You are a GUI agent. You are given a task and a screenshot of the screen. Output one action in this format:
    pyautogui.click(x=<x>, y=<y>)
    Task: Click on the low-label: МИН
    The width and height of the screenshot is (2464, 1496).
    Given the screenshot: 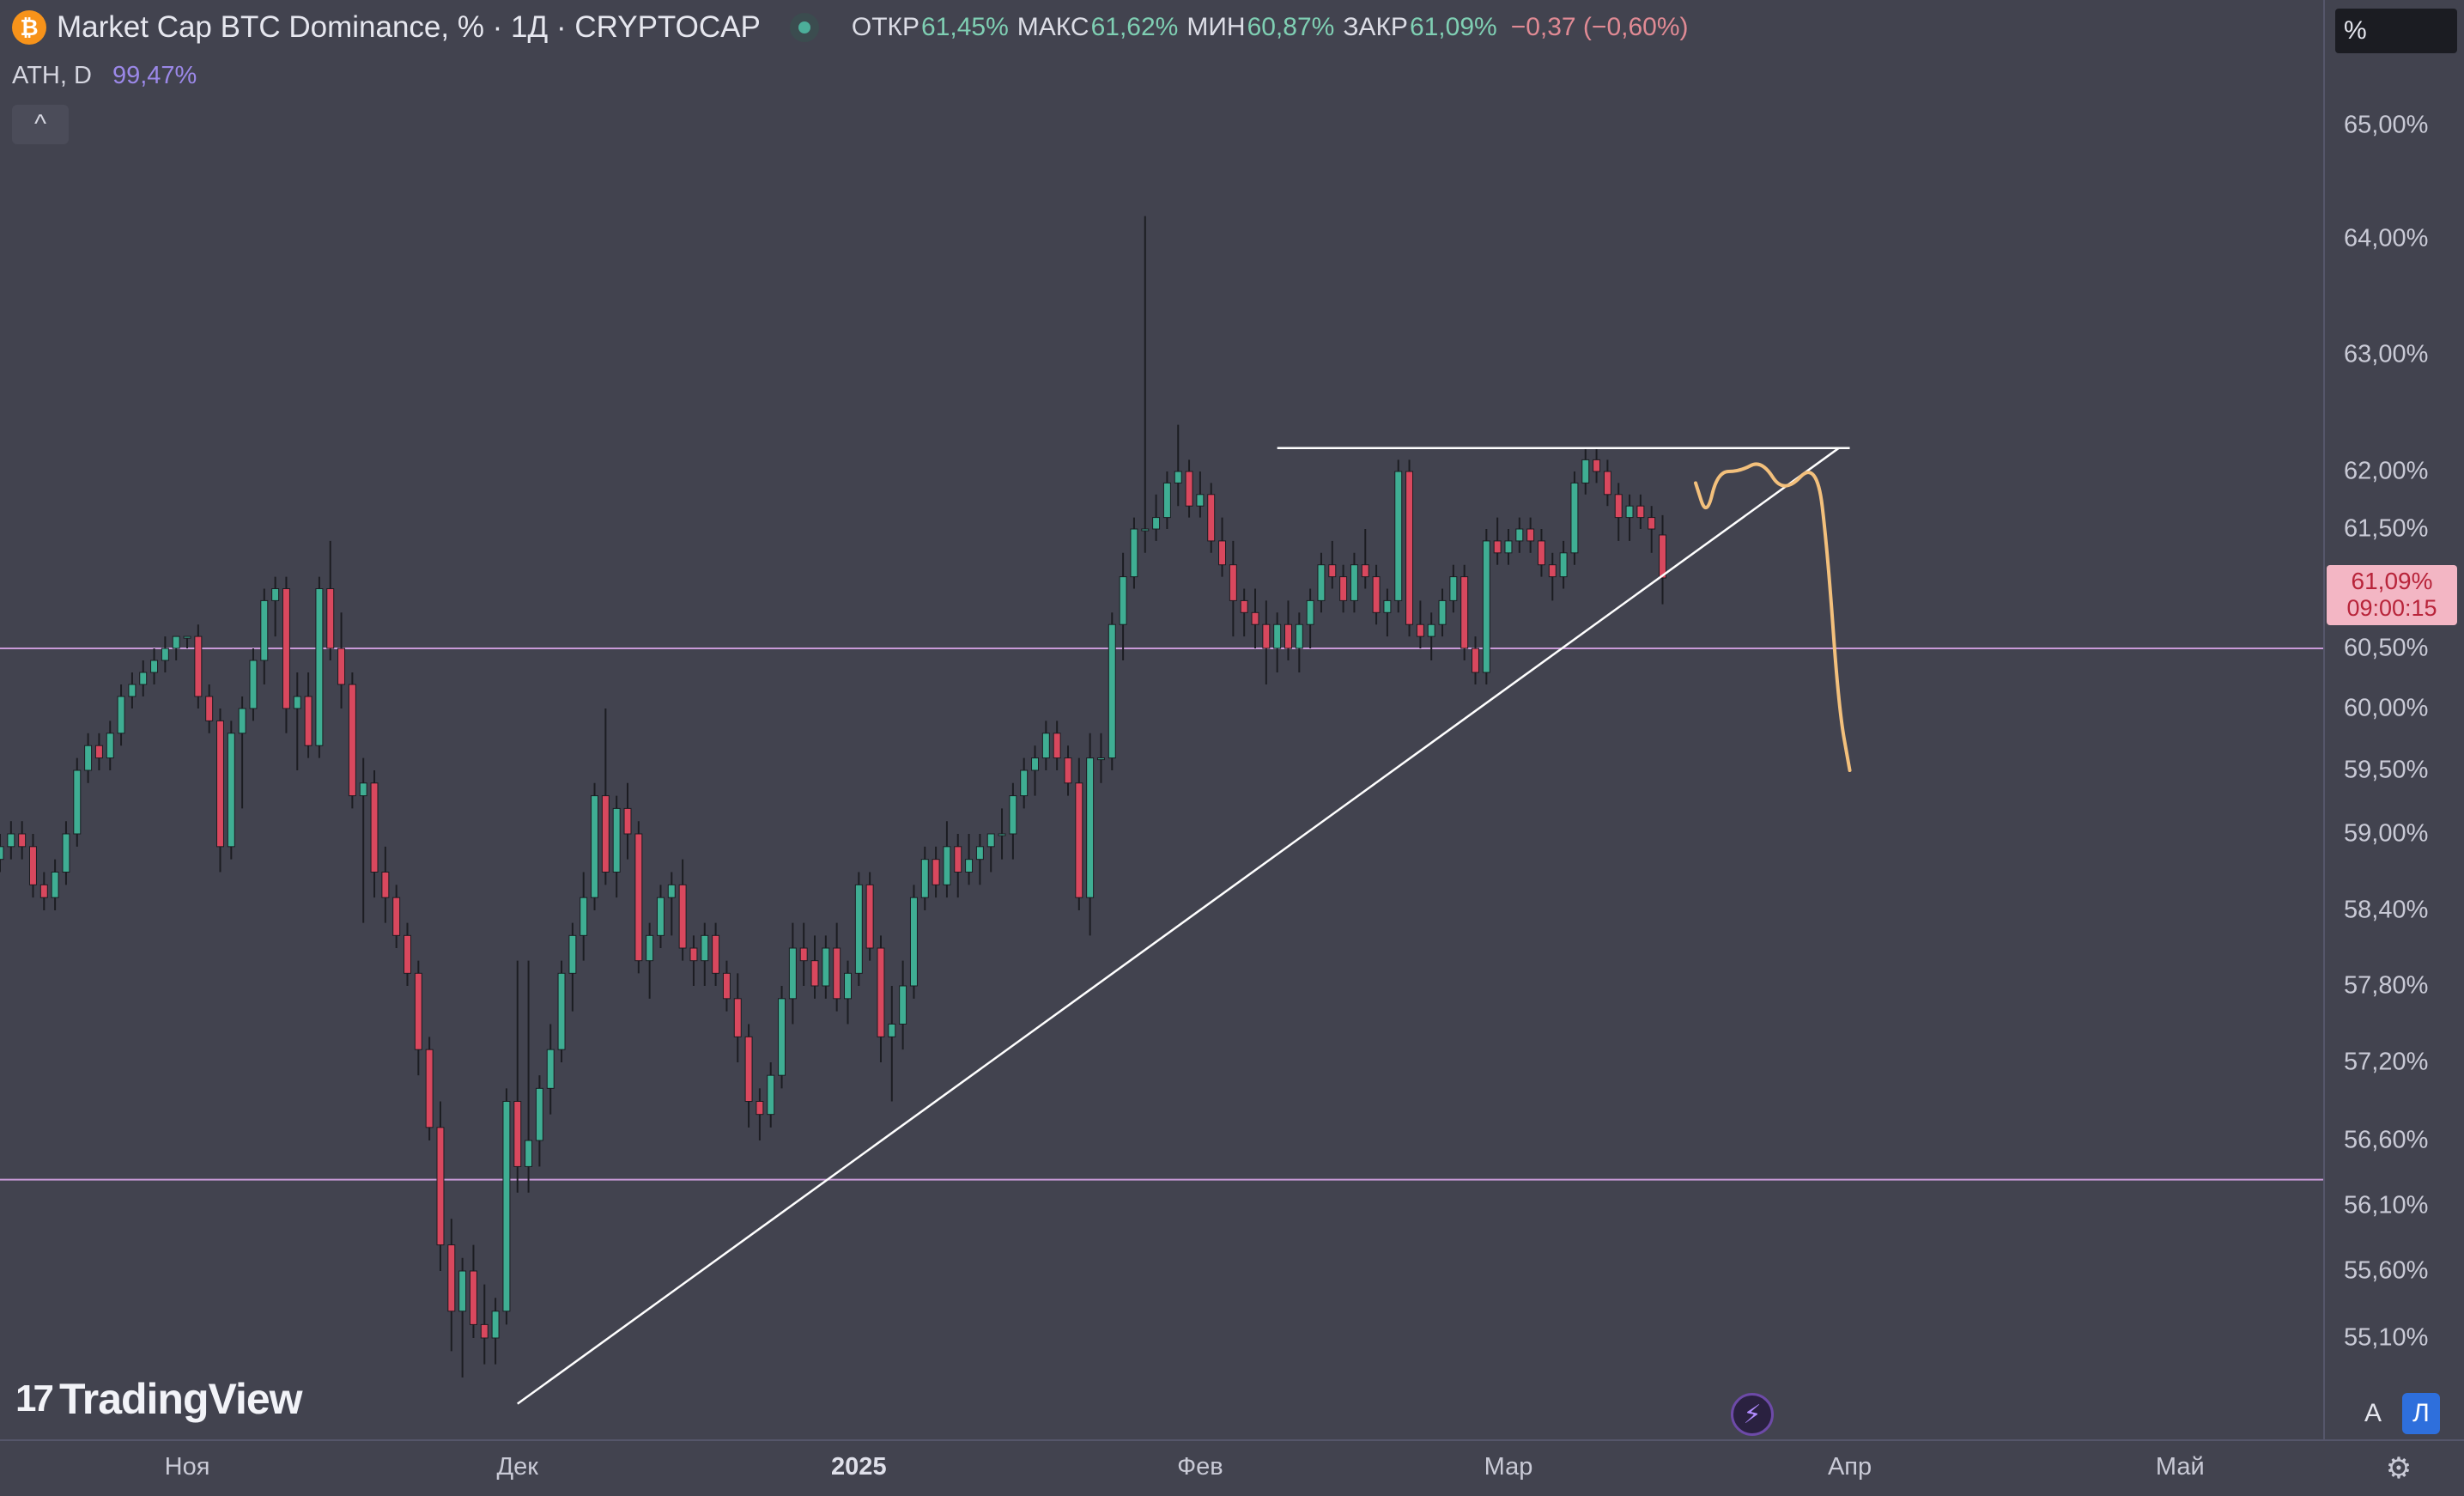 What is the action you would take?
    pyautogui.click(x=1216, y=27)
    